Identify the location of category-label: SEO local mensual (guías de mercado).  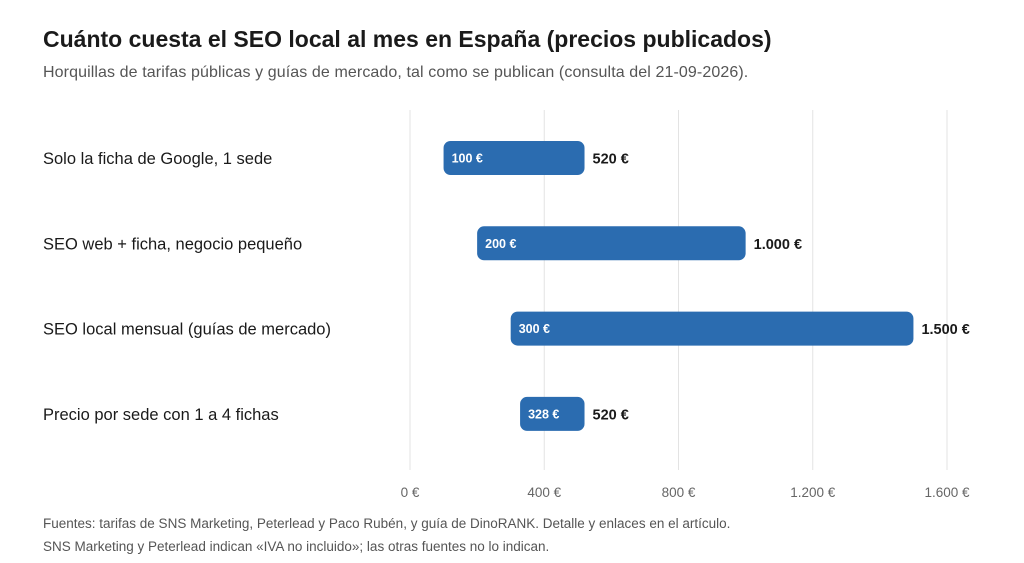
(187, 330).